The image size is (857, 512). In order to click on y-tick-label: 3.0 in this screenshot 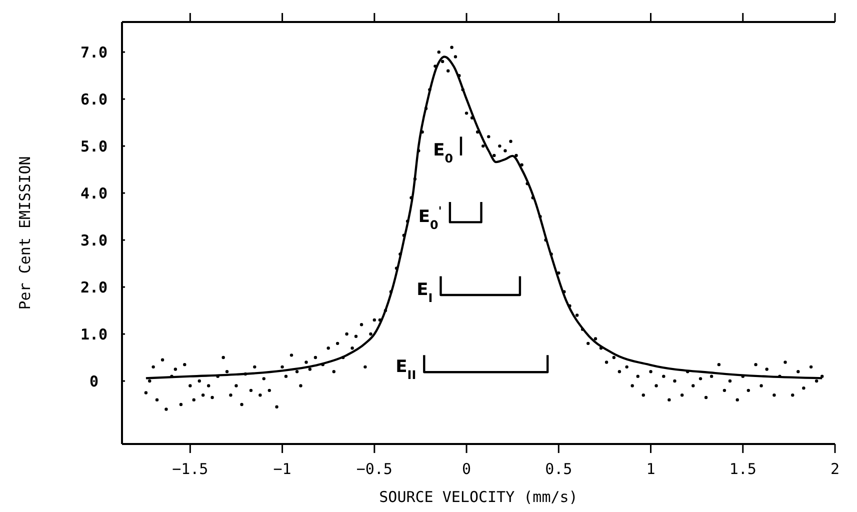, I will do `click(94, 240)`.